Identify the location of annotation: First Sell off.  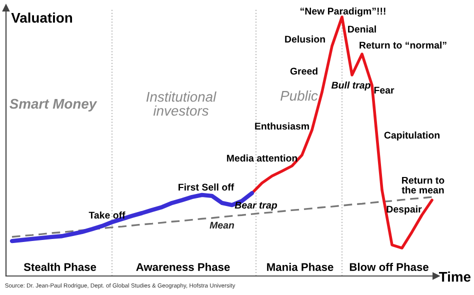
(206, 187).